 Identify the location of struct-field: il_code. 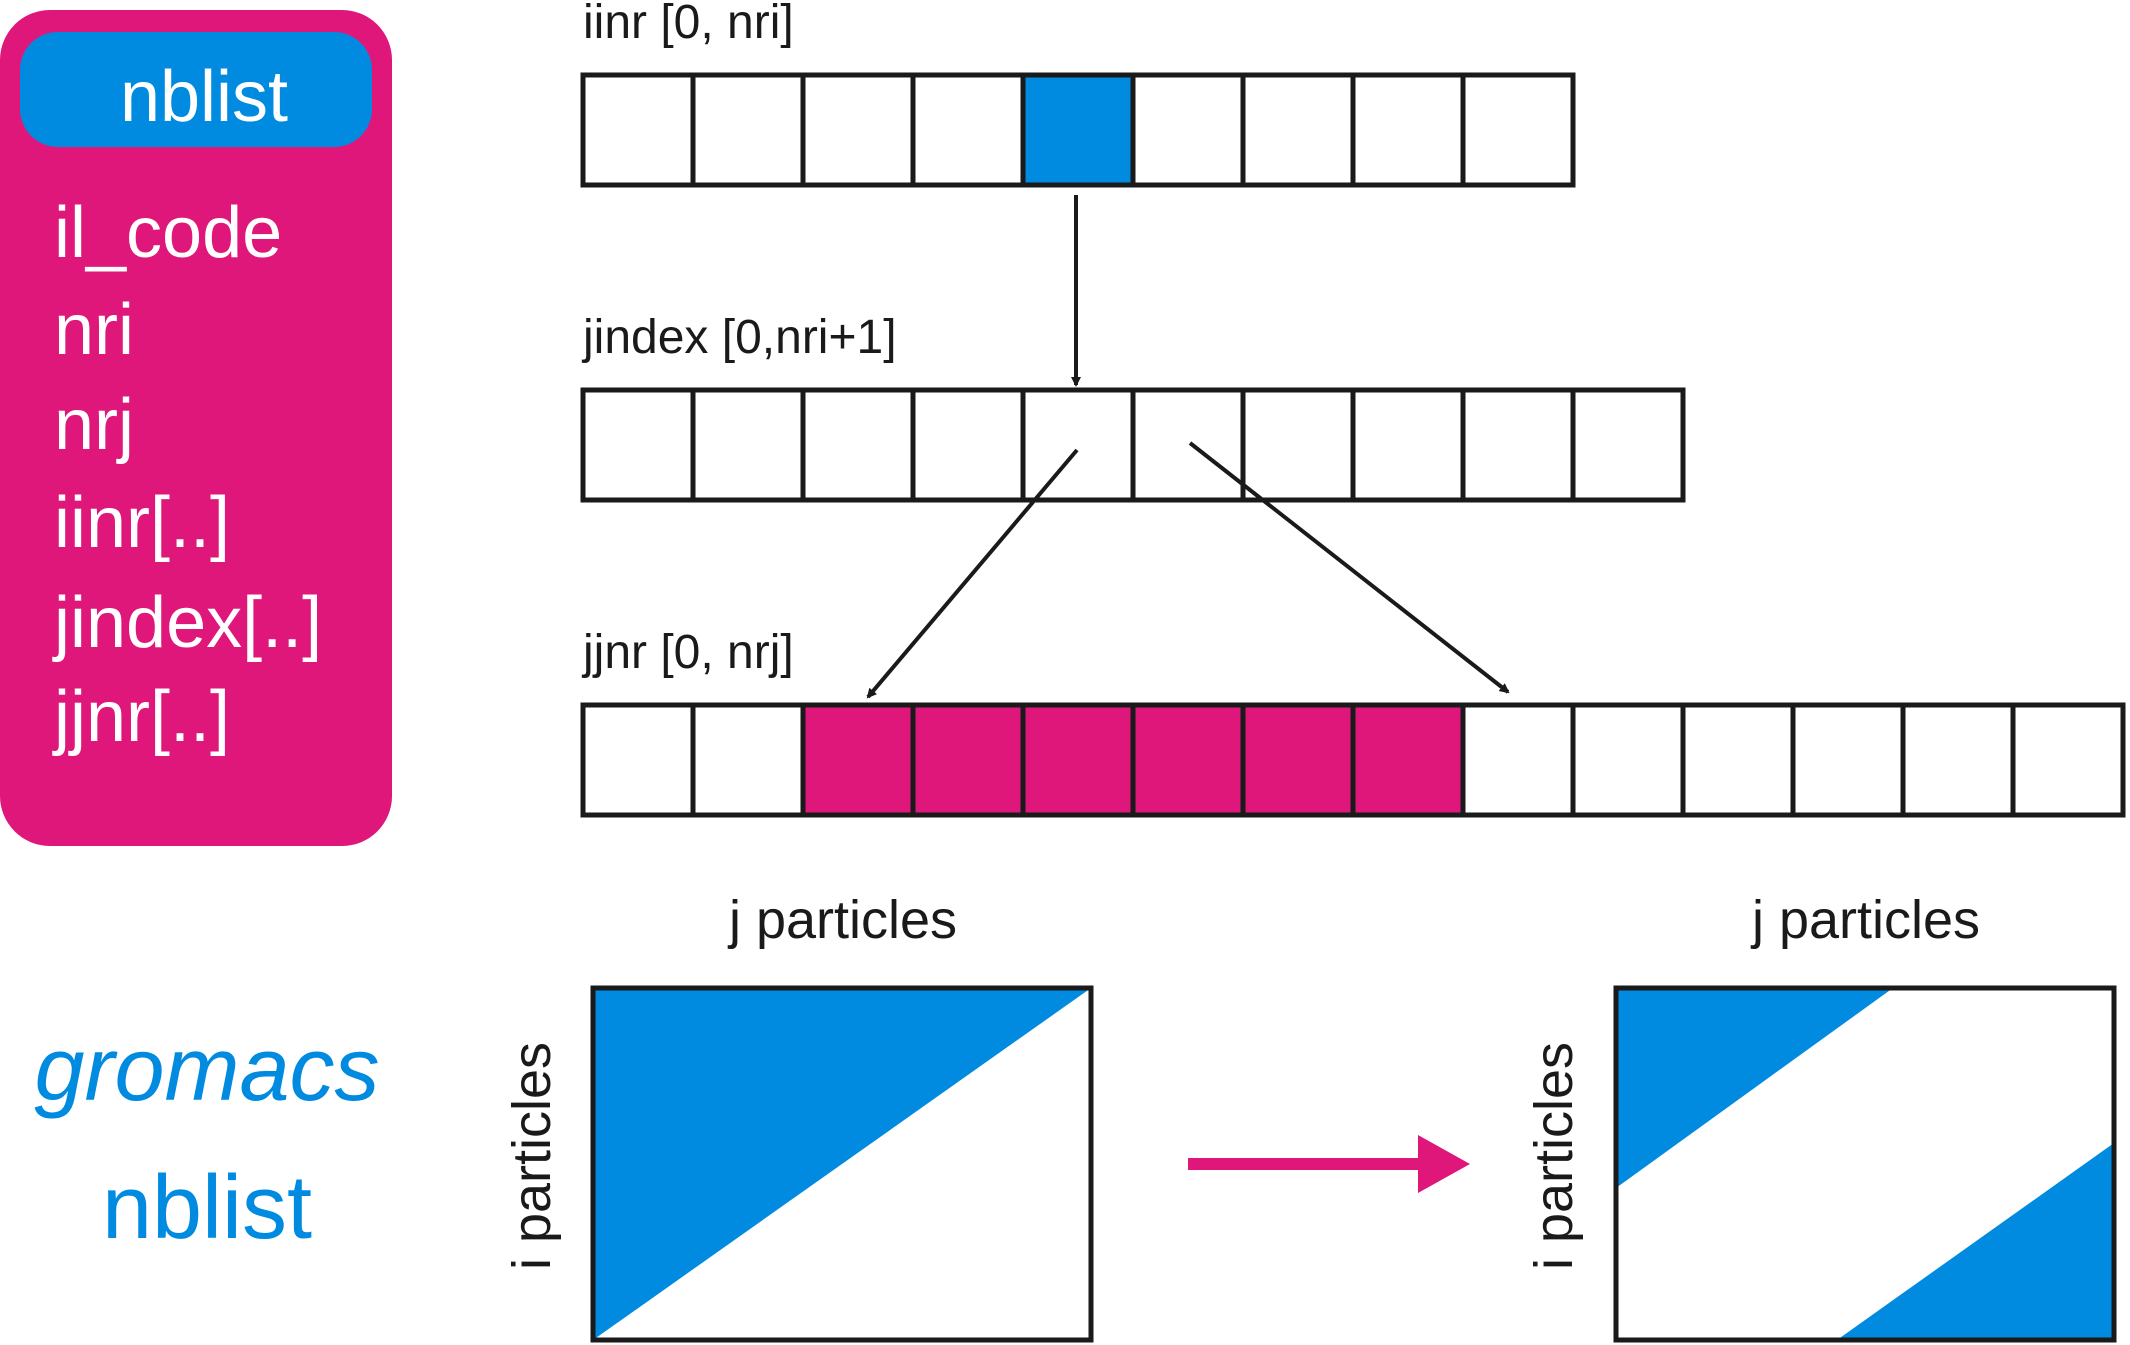
(168, 233).